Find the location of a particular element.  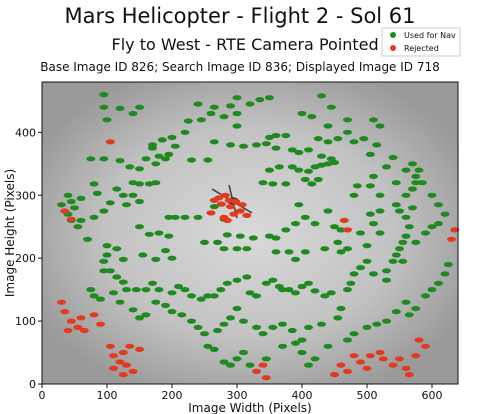

y-tick-label: 200 is located at coordinates (25, 258).